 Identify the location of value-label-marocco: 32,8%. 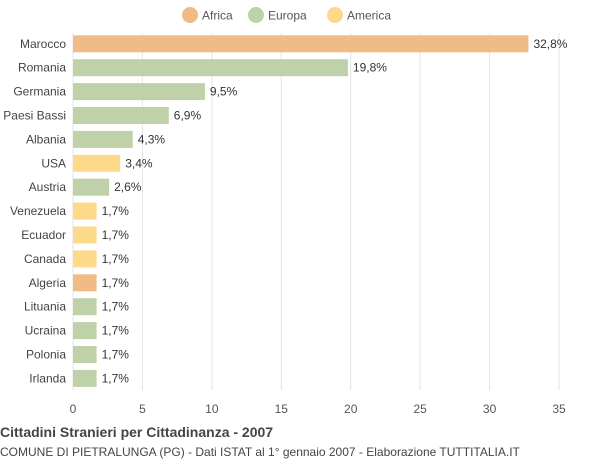
(550, 44).